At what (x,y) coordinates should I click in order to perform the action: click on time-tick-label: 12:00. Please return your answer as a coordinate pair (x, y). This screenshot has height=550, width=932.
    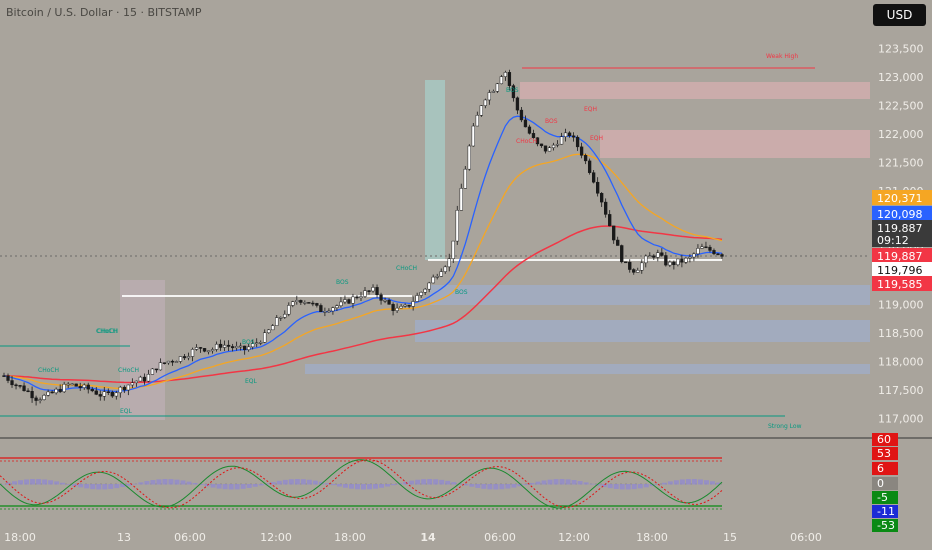
    Looking at the image, I should click on (276, 537).